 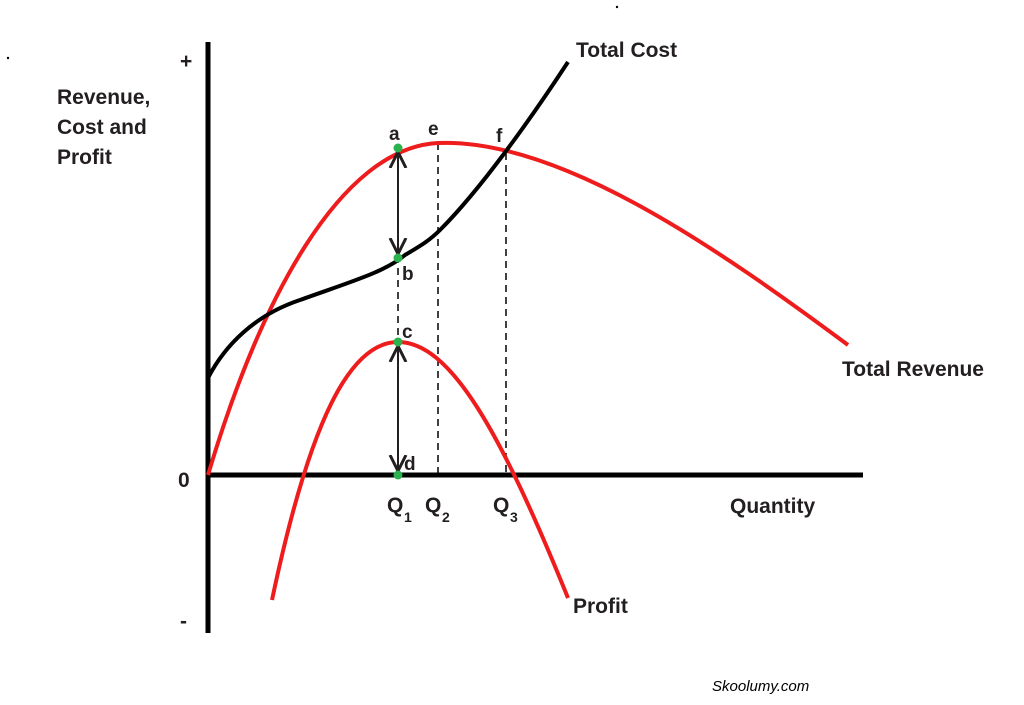 What do you see at coordinates (102, 127) in the screenshot?
I see `y-axis-label: Cost and` at bounding box center [102, 127].